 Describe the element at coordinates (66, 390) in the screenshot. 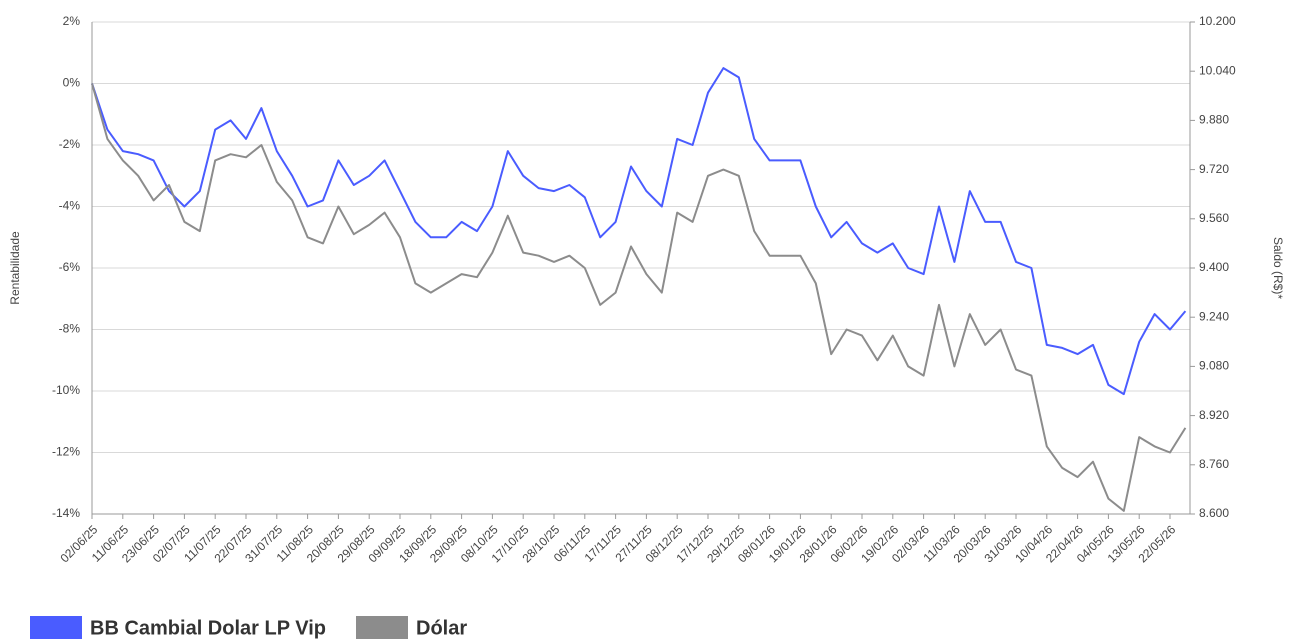

I see `y-tick-label: -10%` at that location.